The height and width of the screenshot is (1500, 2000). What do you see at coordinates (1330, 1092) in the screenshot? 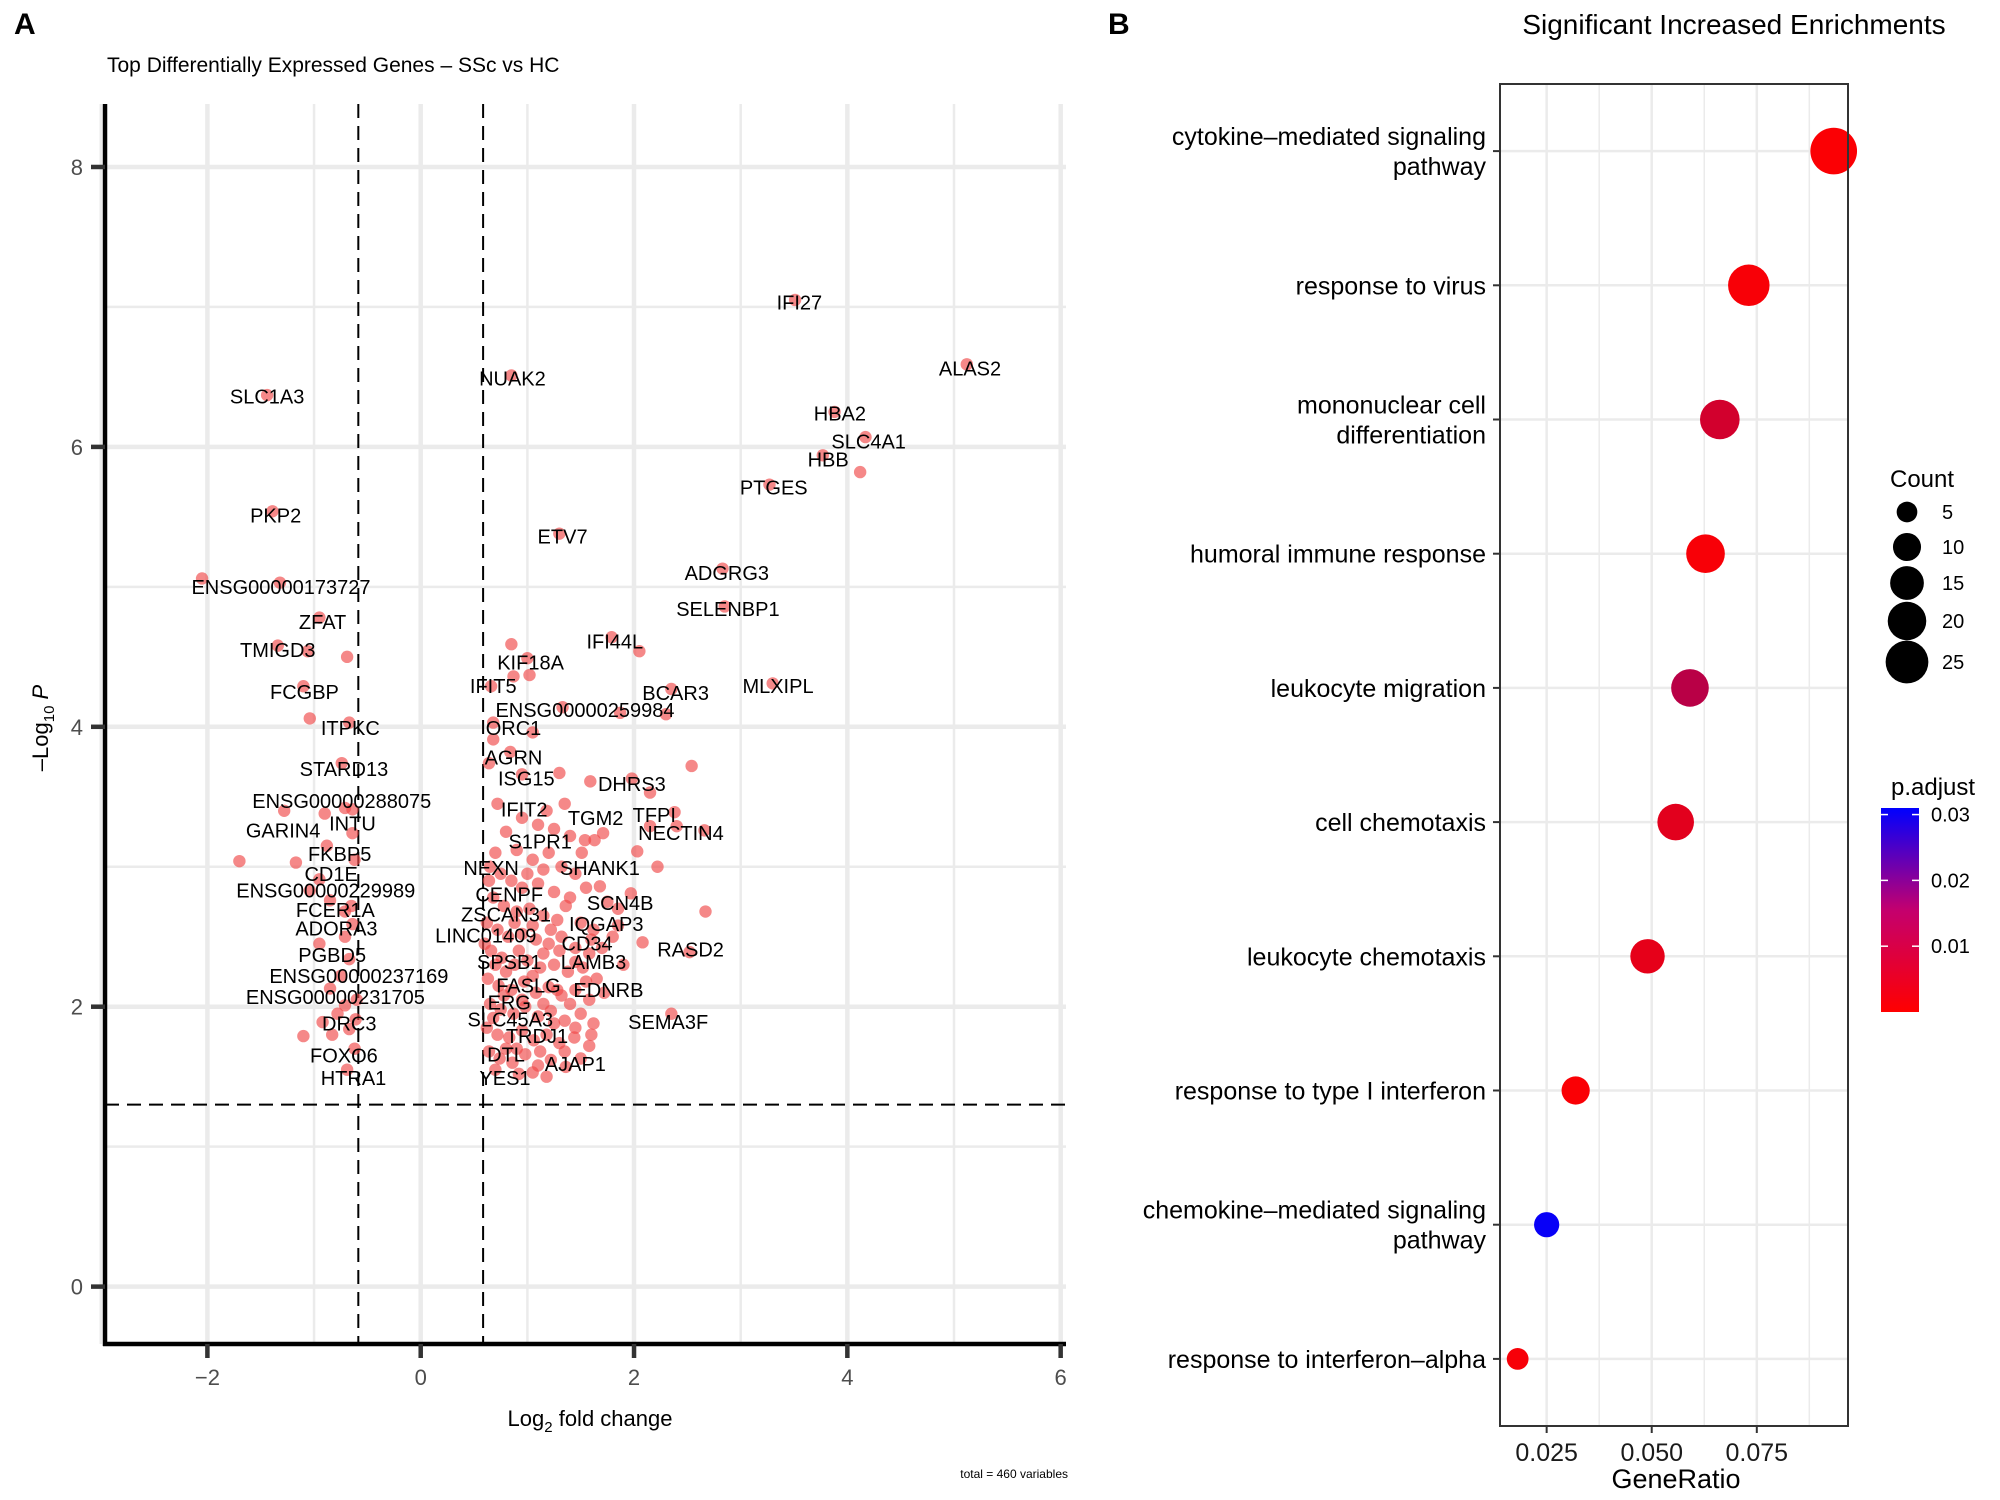
I see `category-label: response to type I interferon` at bounding box center [1330, 1092].